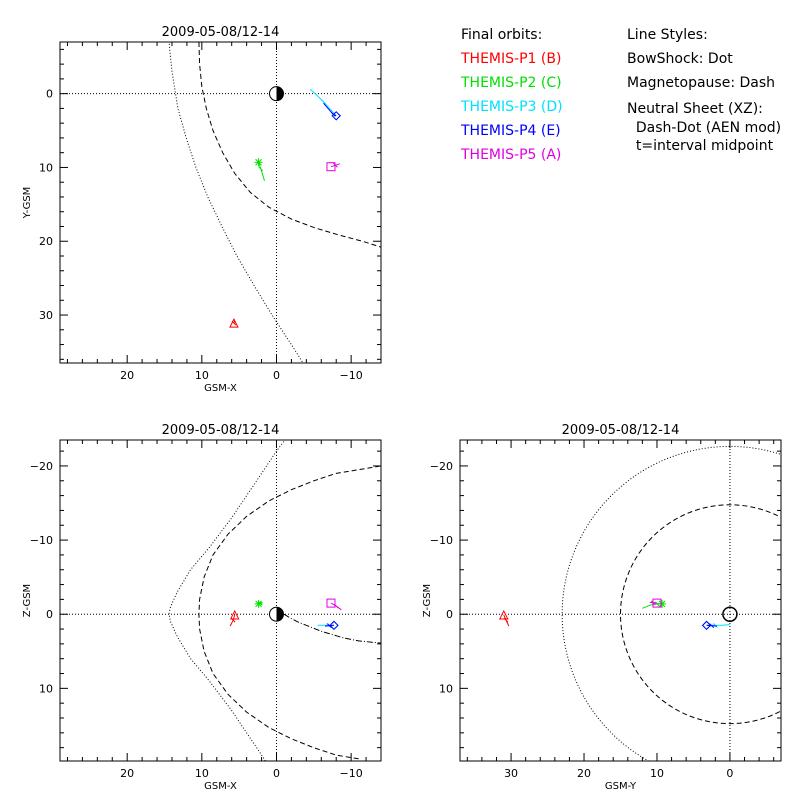 This screenshot has width=800, height=800. What do you see at coordinates (511, 59) in the screenshot?
I see `legend-probe-p1: THEMIS-P1 (B)` at bounding box center [511, 59].